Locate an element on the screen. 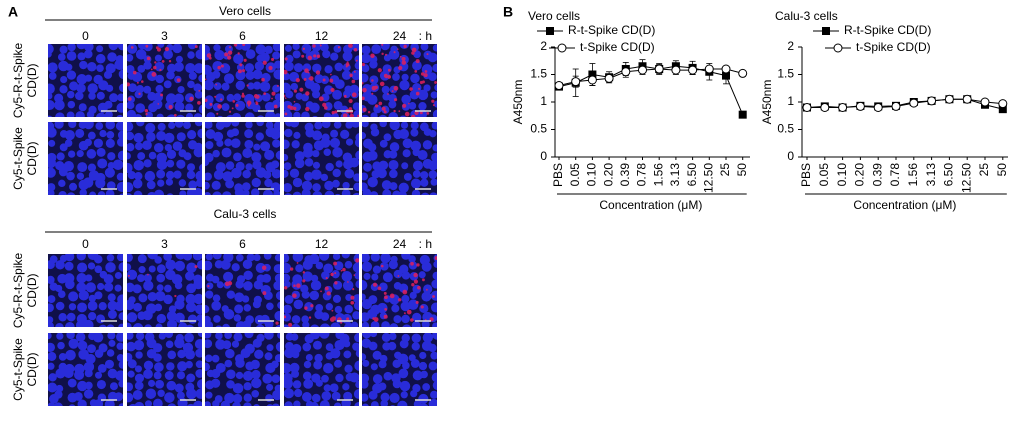 The width and height of the screenshot is (1028, 429). legend-label: R-t-Spike CD(D) is located at coordinates (887, 30).